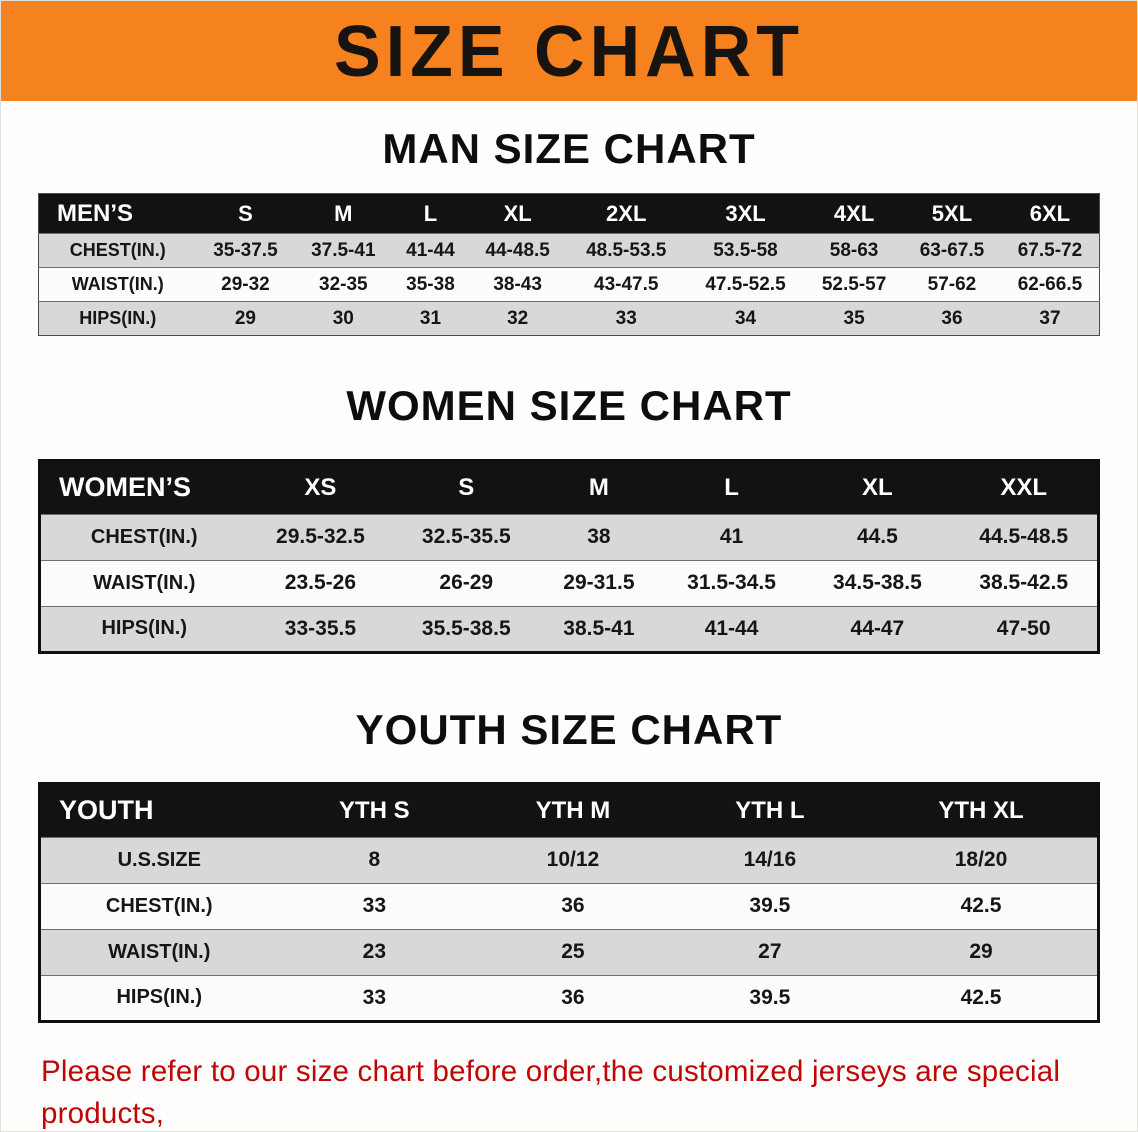  Describe the element at coordinates (745, 213) in the screenshot. I see `size-column-header: 3XL` at that location.